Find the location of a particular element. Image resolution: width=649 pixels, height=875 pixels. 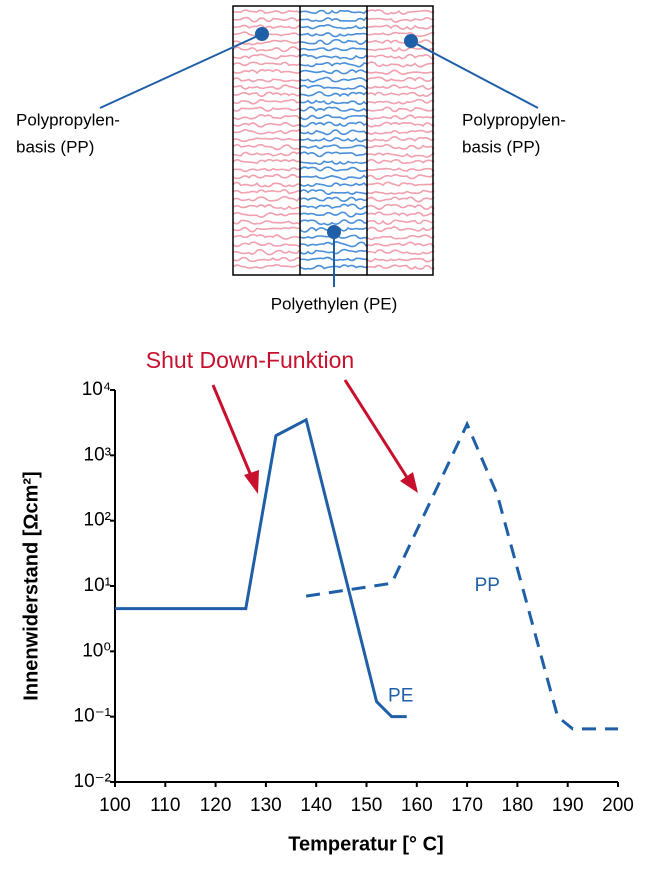

y-tick-label: 10⁴ is located at coordinates (96, 389).